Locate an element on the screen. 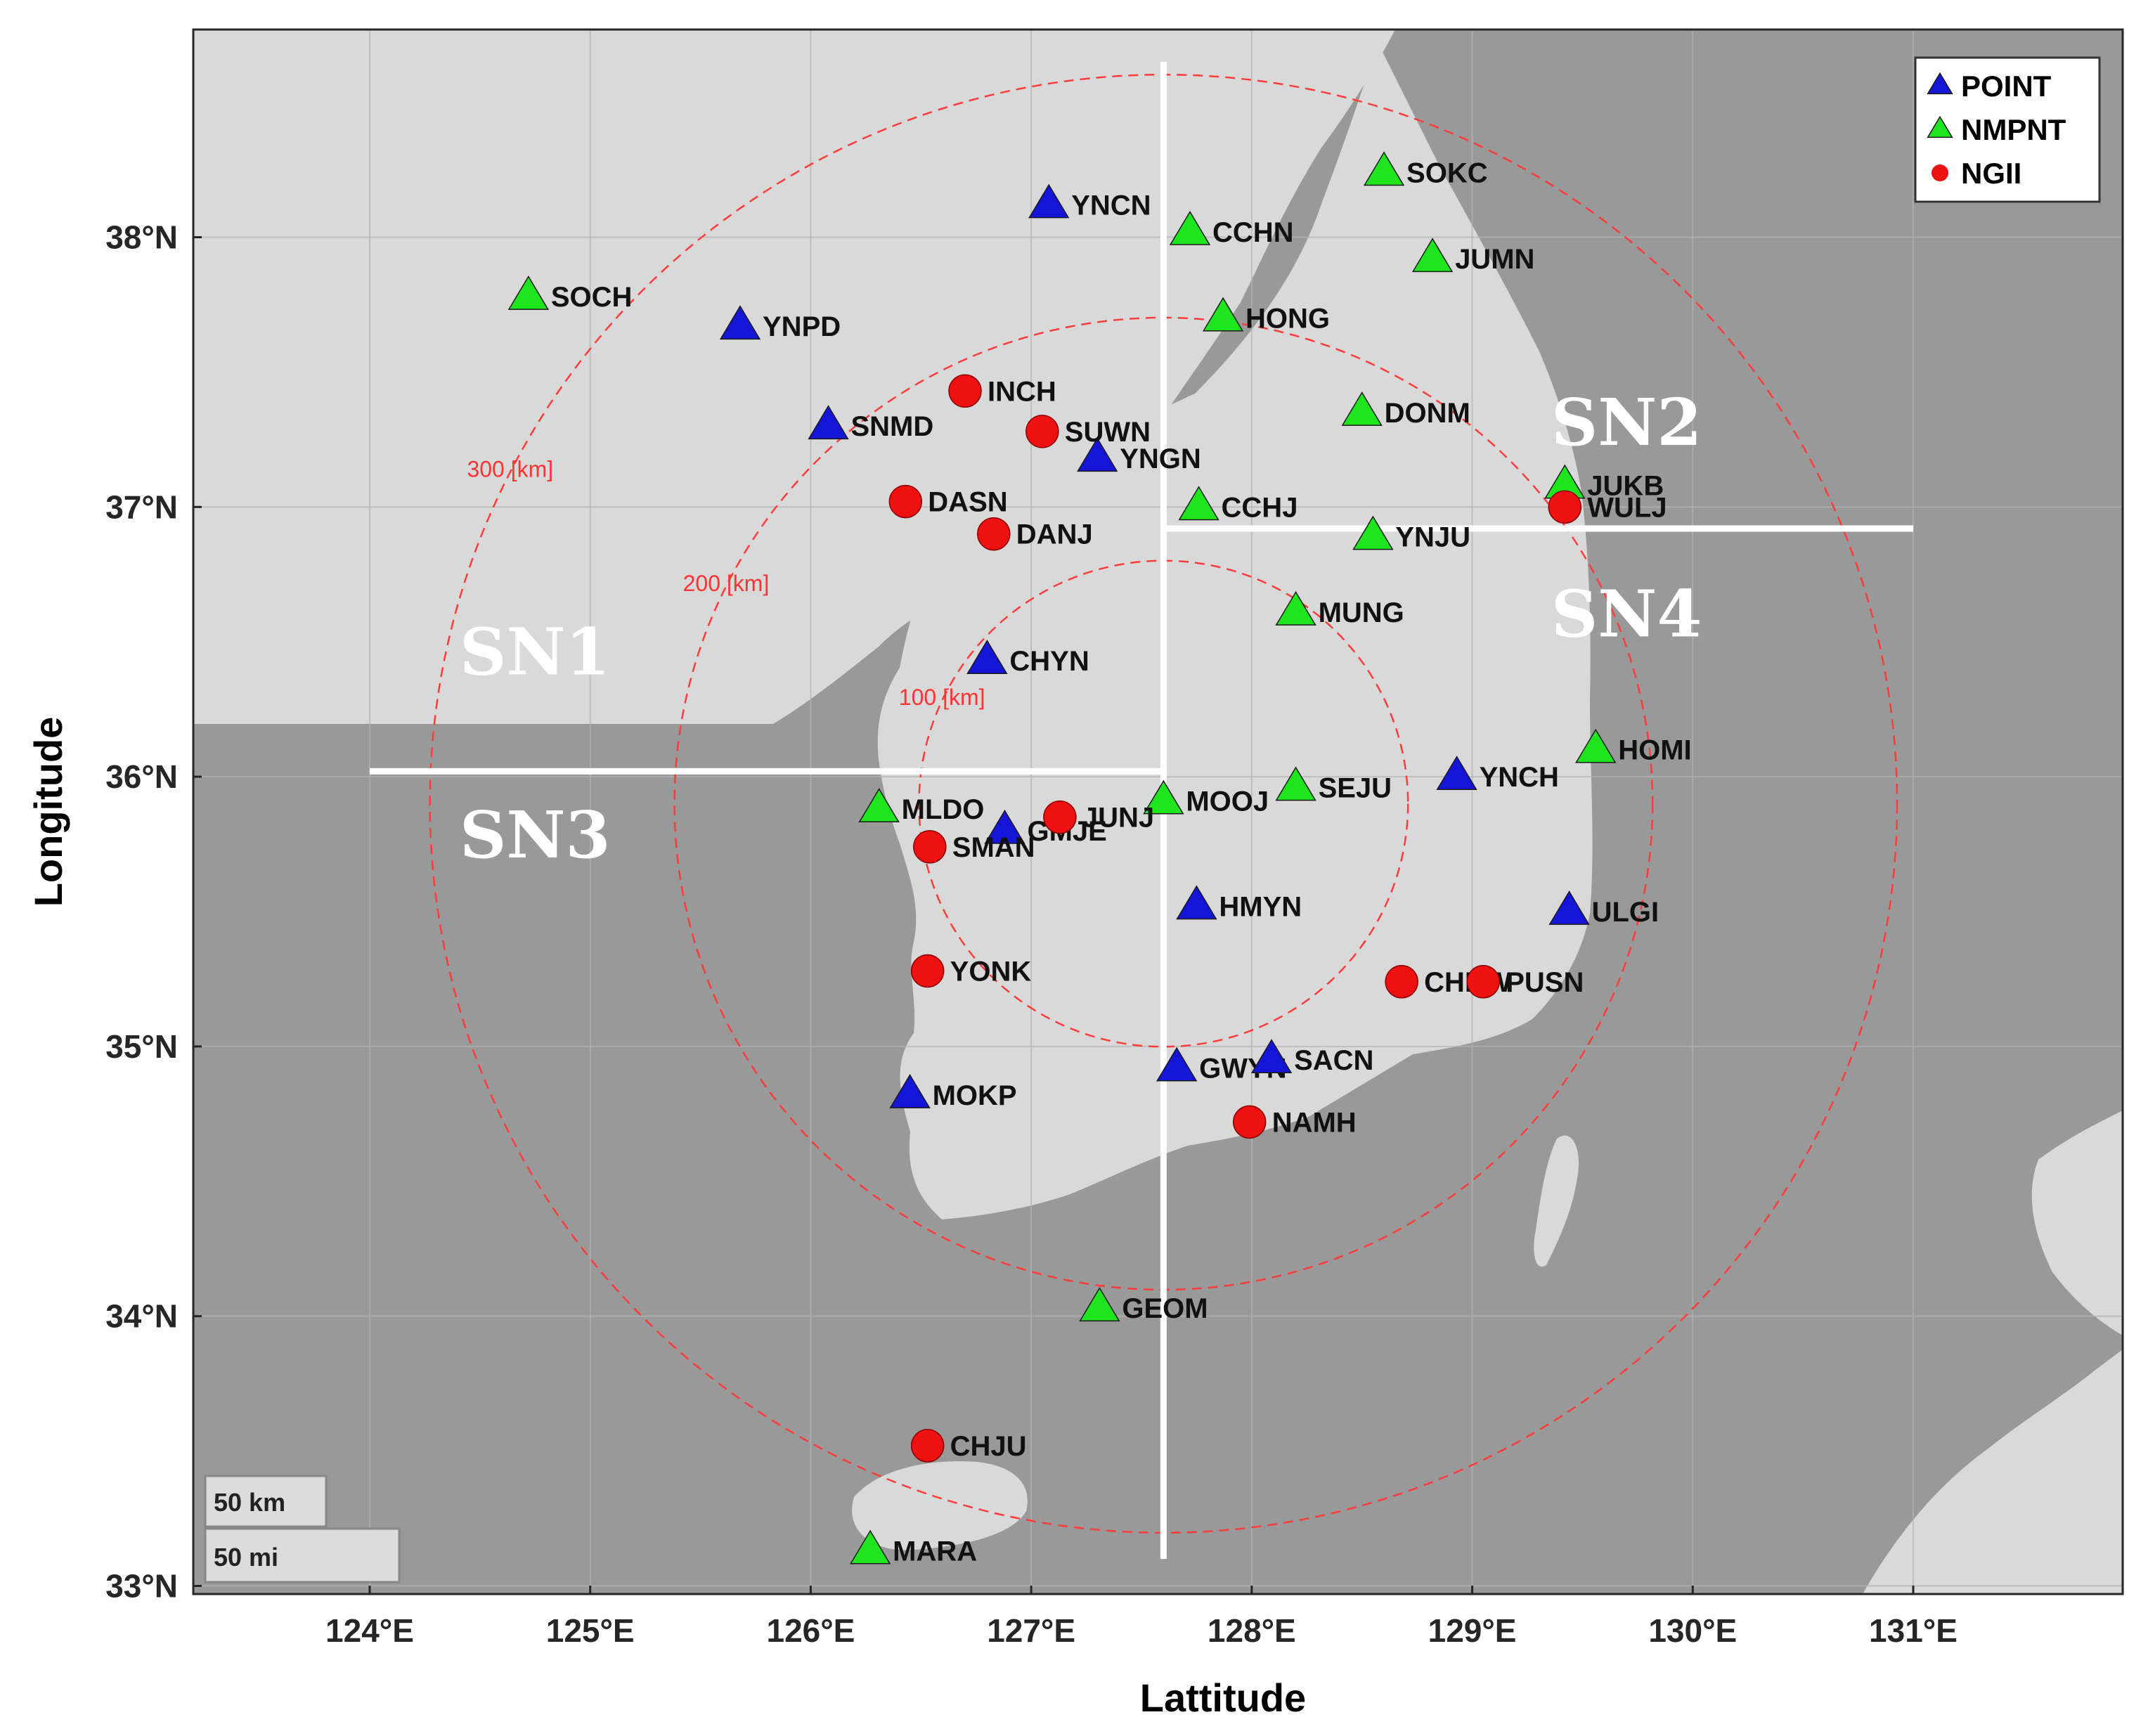 This screenshot has width=2148, height=1736. scale-bar-mi-label: 50 mi is located at coordinates (246, 1557).